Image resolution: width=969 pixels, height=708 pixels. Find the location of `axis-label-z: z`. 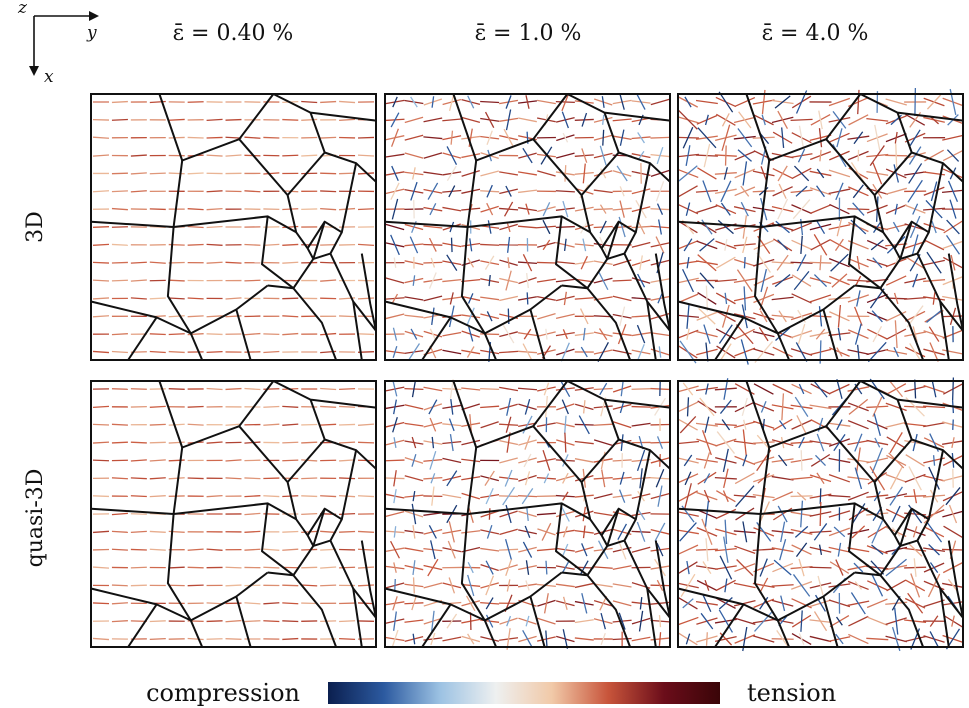

axis-label-z: z is located at coordinates (22, 9).